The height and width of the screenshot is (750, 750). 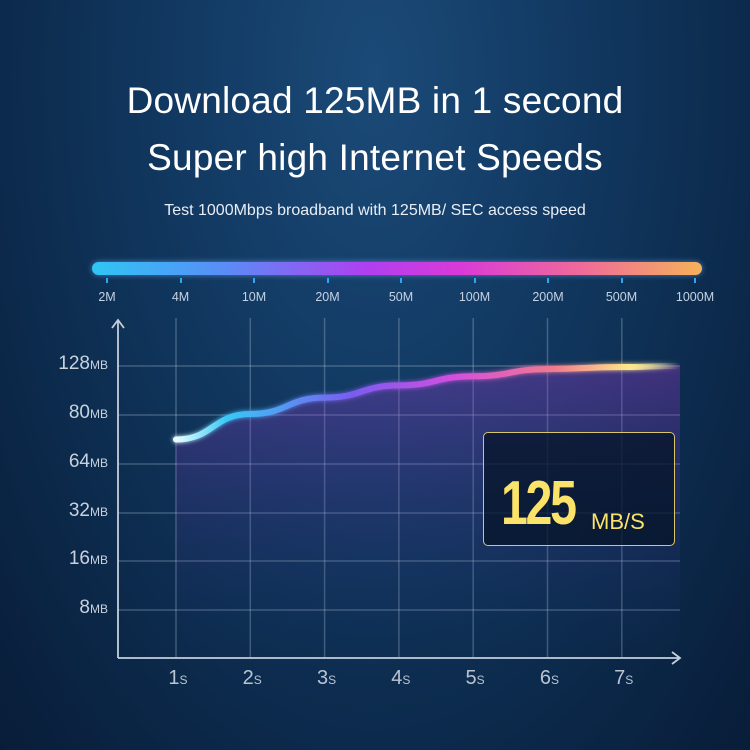 I want to click on scale-label: 20M, so click(x=327, y=297).